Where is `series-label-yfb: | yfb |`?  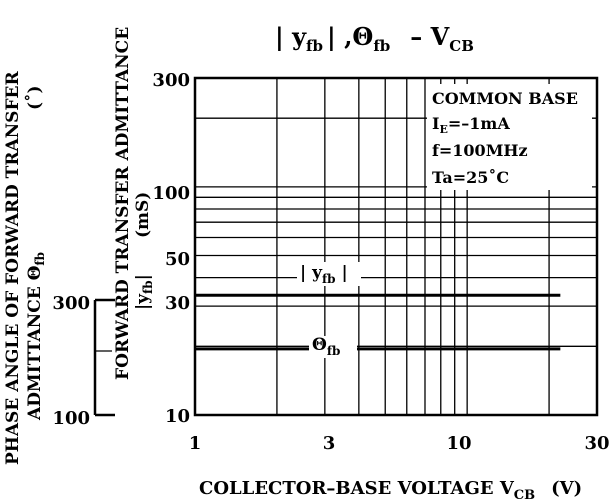
series-label-yfb: | yfb | is located at coordinates (324, 274).